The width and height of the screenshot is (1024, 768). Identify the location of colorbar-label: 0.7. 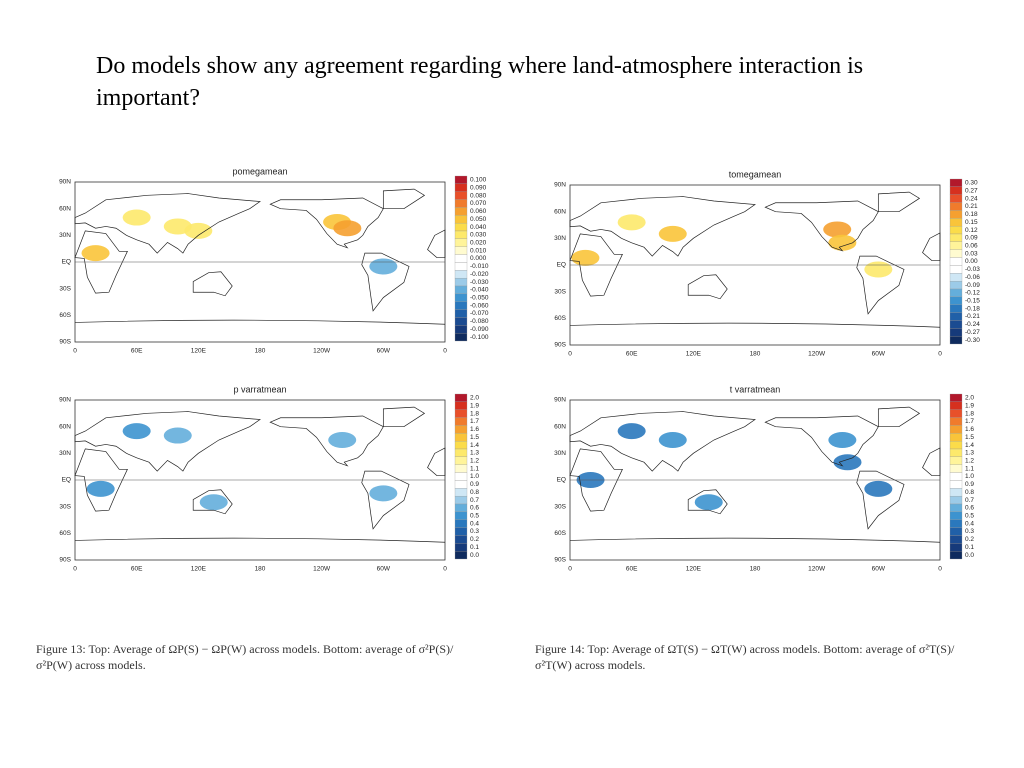
(969, 500).